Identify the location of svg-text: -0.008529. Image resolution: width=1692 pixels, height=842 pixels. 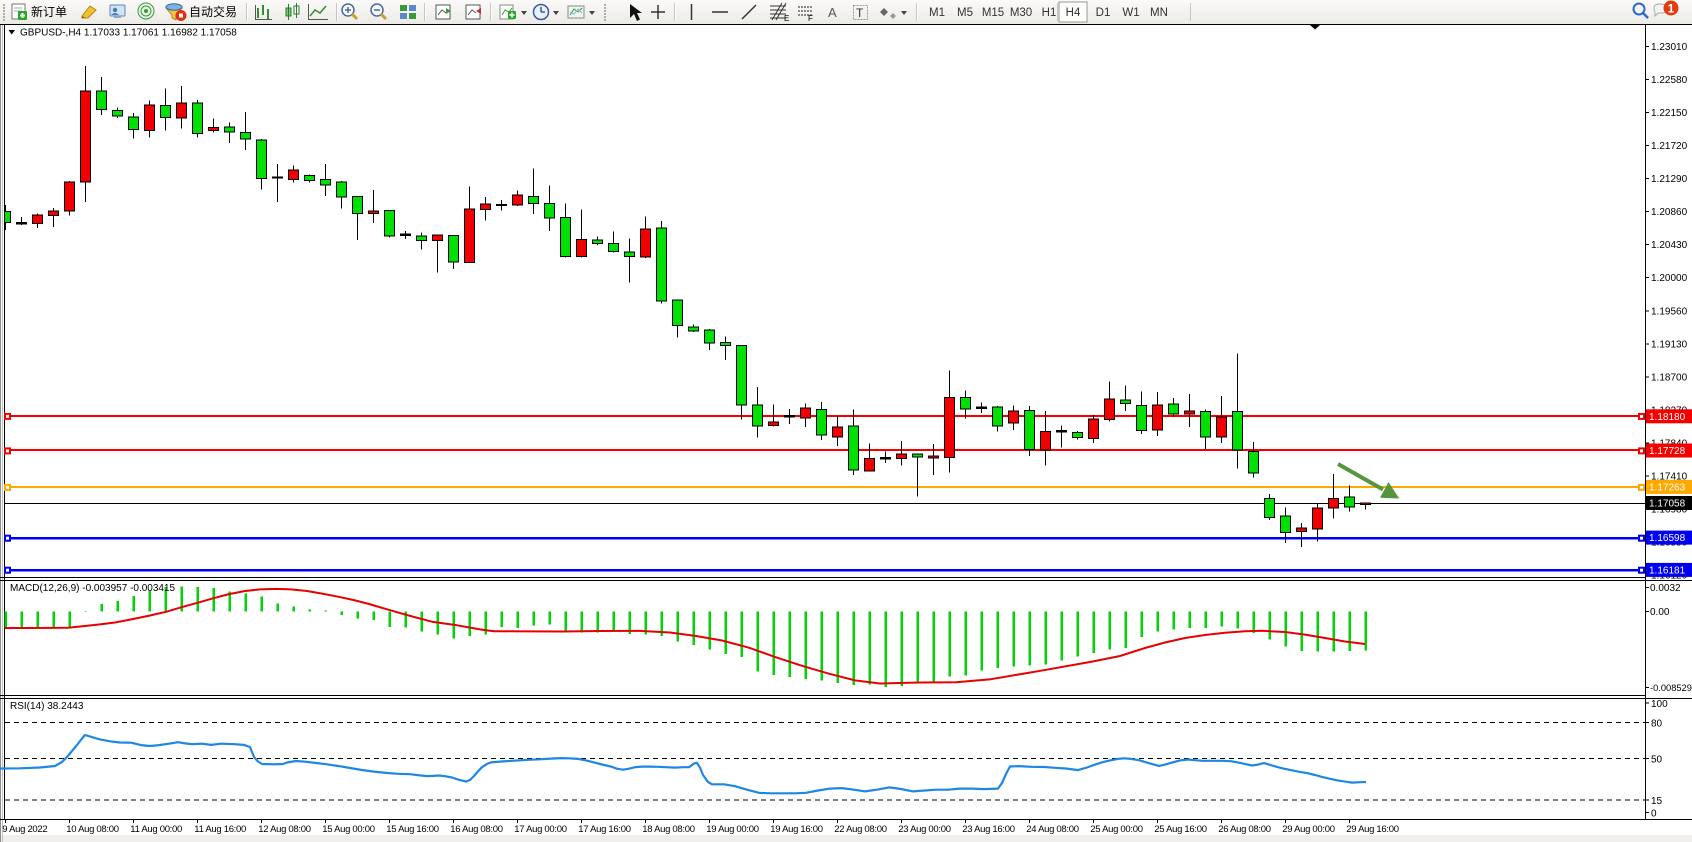
(1671, 688).